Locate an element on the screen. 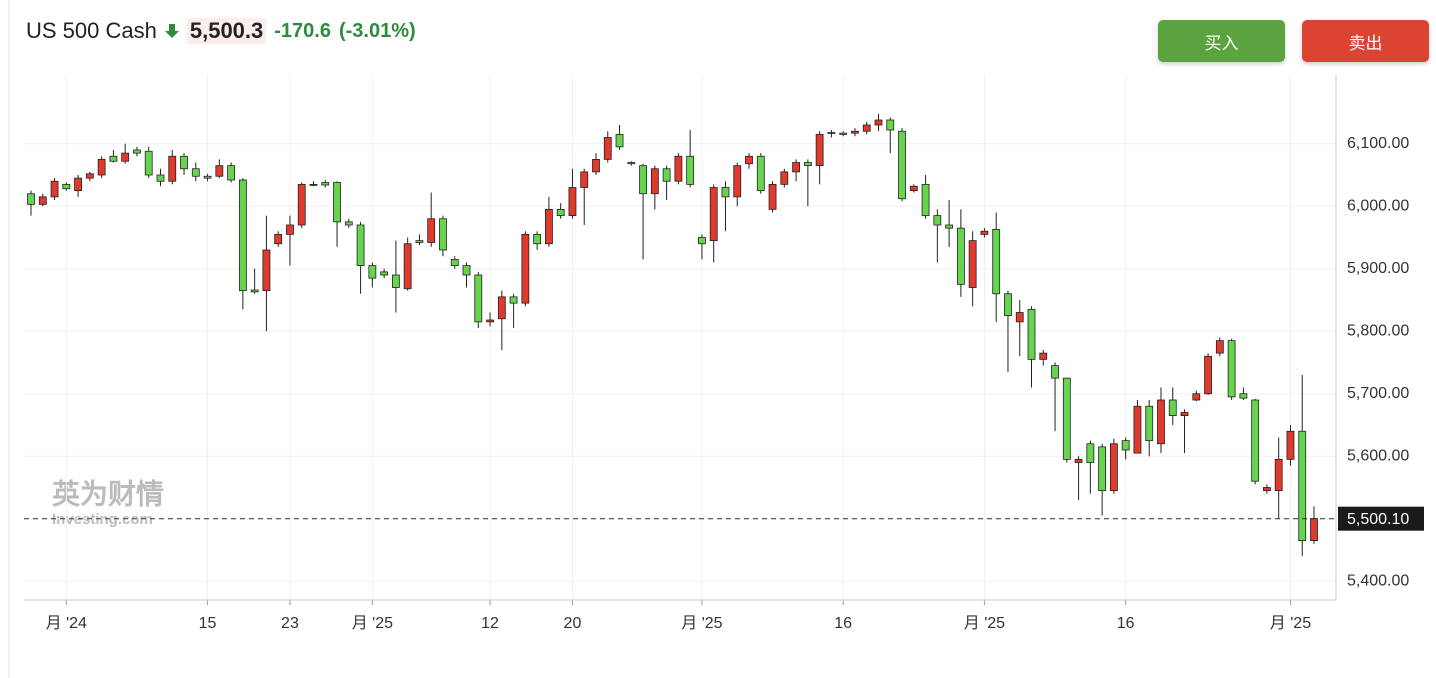 This screenshot has width=1436, height=678. x-tick-label: 15 is located at coordinates (208, 623).